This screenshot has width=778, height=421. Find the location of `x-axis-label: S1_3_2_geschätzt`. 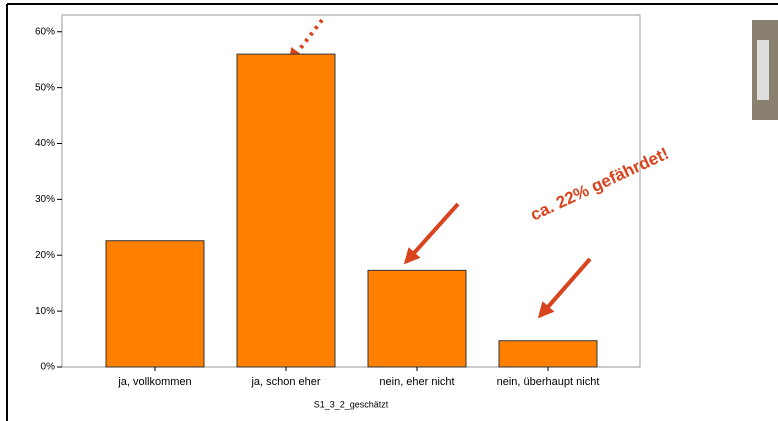

x-axis-label: S1_3_2_geschätzt is located at coordinates (351, 404).